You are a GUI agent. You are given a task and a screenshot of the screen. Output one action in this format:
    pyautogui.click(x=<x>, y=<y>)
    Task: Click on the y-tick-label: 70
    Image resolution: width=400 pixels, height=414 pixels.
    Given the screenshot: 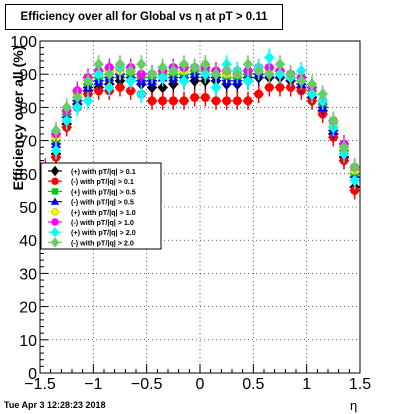 What is the action you would take?
    pyautogui.click(x=28, y=142)
    